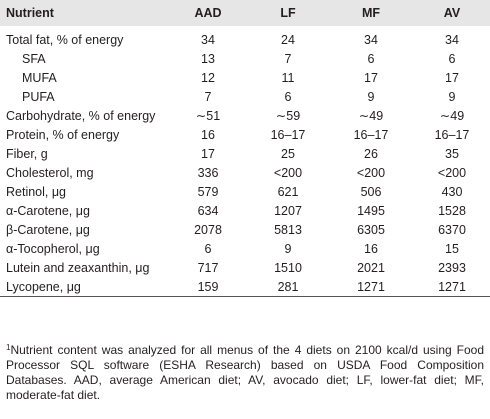 The image size is (490, 419). I want to click on column-header: Nutrient, so click(84, 13).